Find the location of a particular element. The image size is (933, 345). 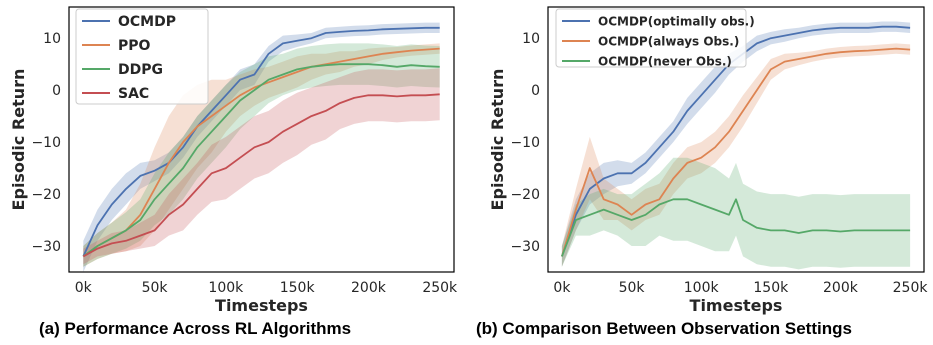

legend-label: PPO is located at coordinates (134, 46).